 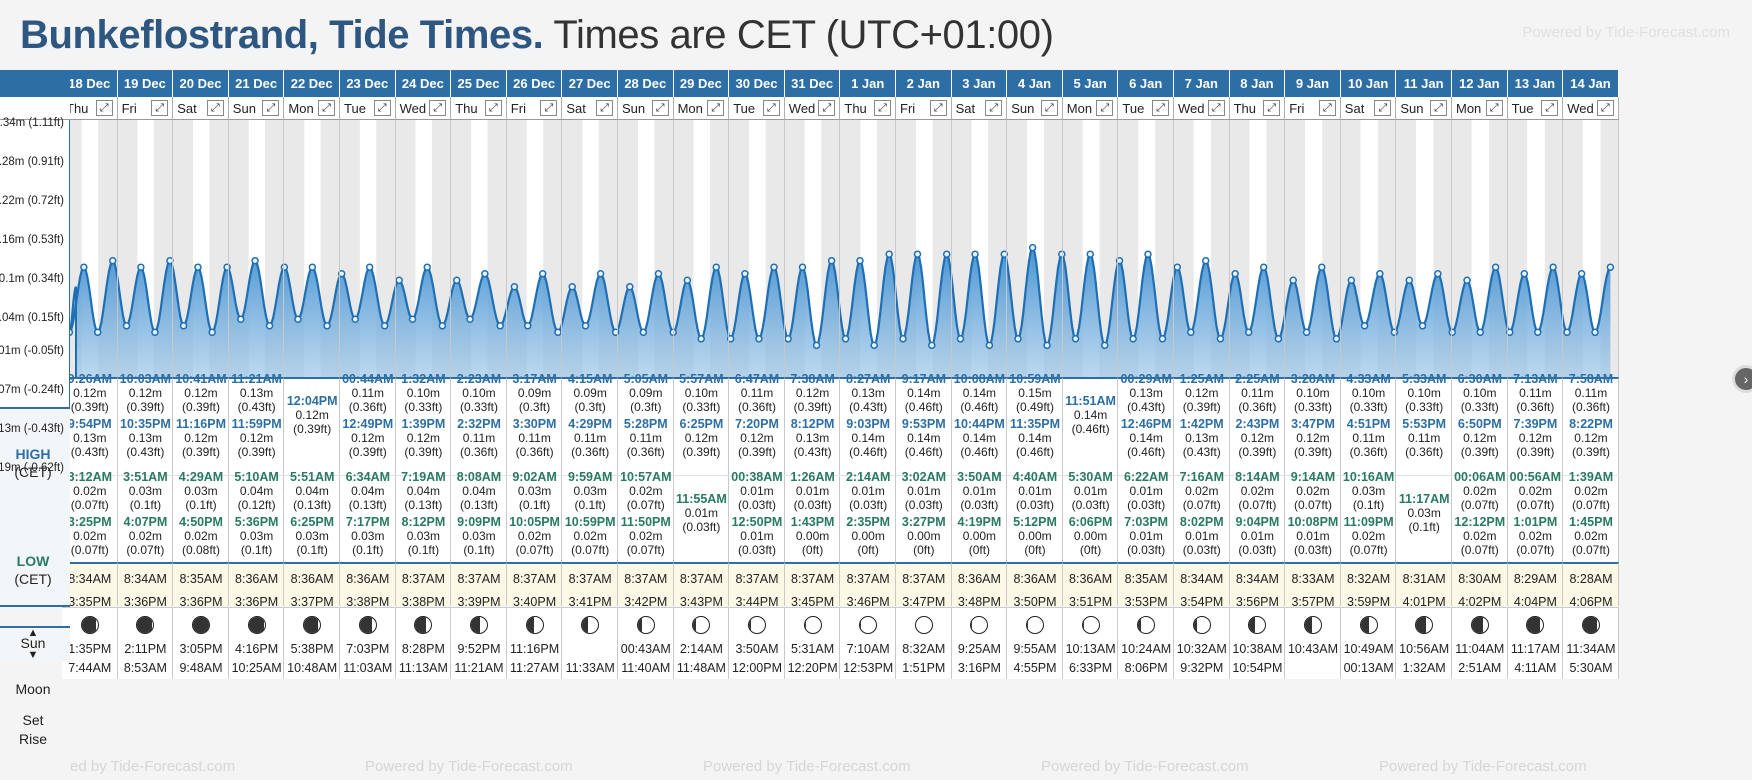 What do you see at coordinates (201, 83) in the screenshot?
I see `date-header: 20 Dec` at bounding box center [201, 83].